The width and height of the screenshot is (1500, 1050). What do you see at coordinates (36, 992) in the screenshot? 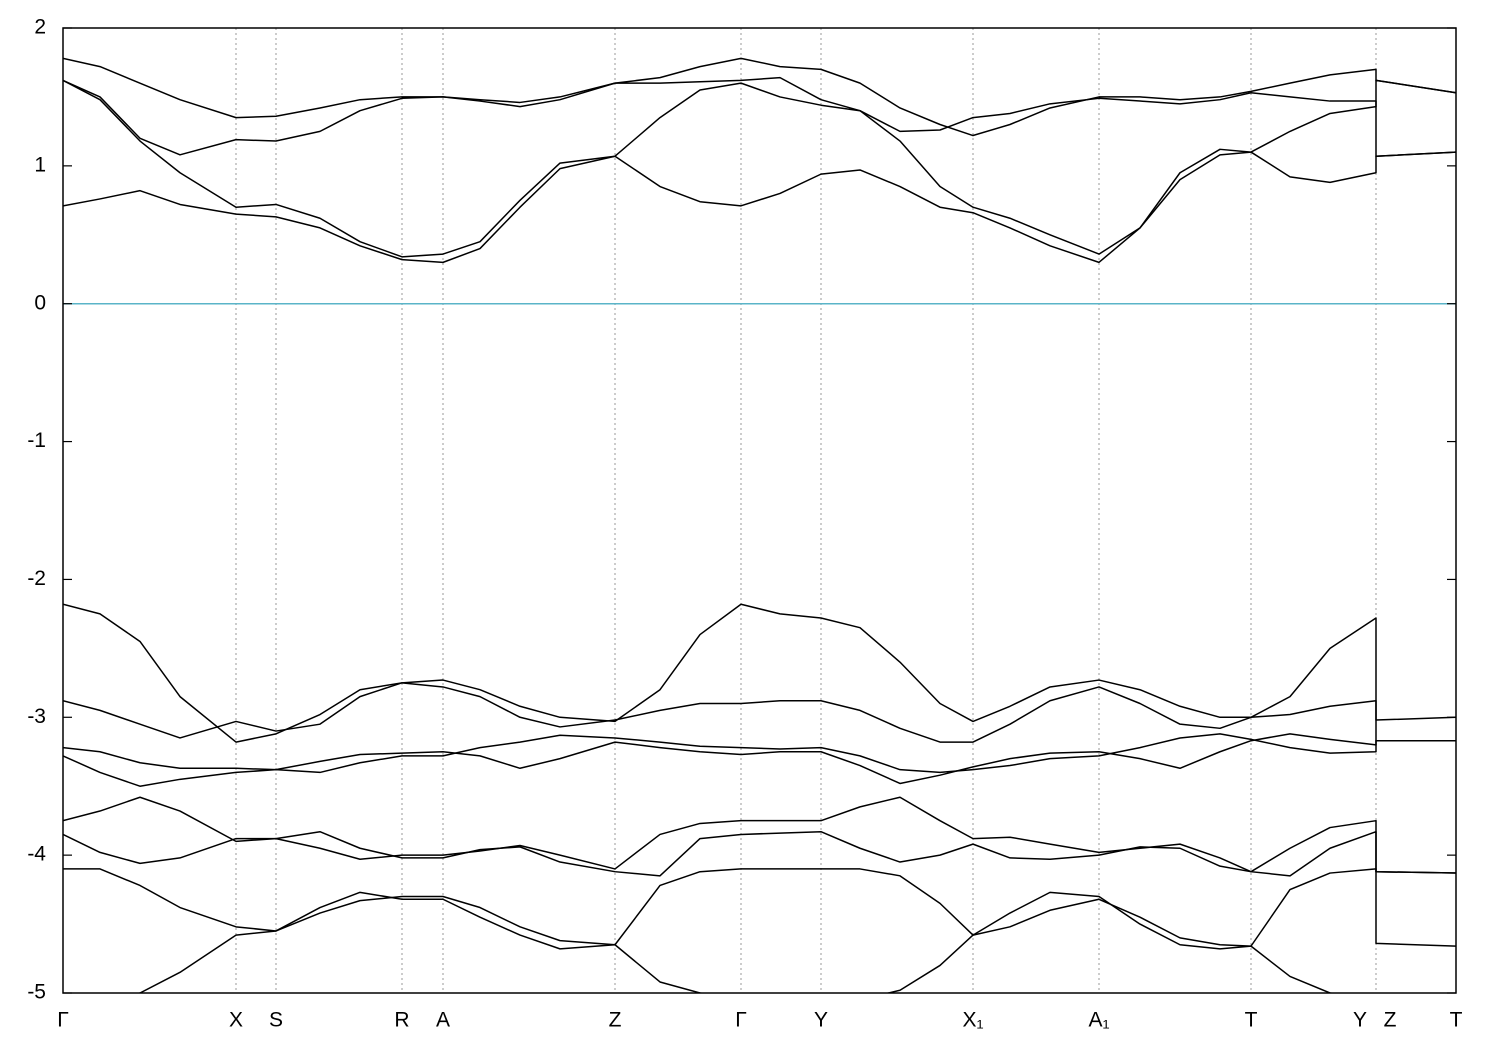
I see `y-tick-label: -5` at bounding box center [36, 992].